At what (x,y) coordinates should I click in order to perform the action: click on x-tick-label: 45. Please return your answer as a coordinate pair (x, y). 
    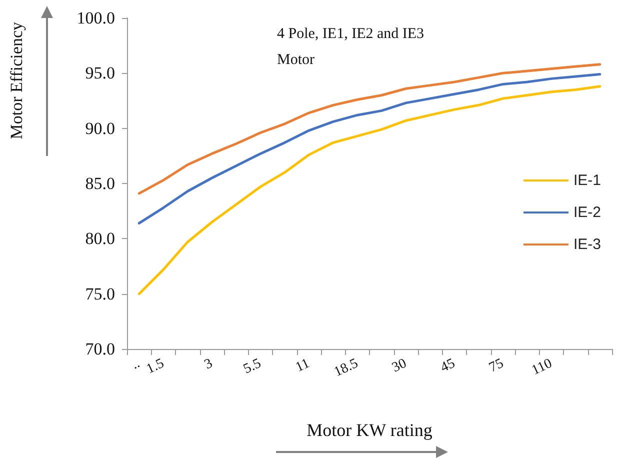
    Looking at the image, I should click on (448, 366).